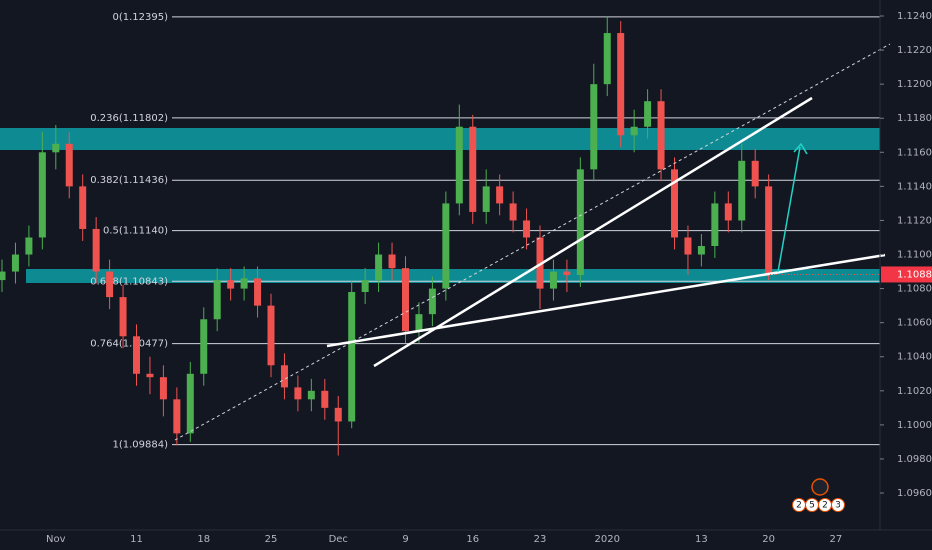 This screenshot has width=932, height=550. What do you see at coordinates (914, 274) in the screenshot?
I see `last-price-label: 1.10883` at bounding box center [914, 274].